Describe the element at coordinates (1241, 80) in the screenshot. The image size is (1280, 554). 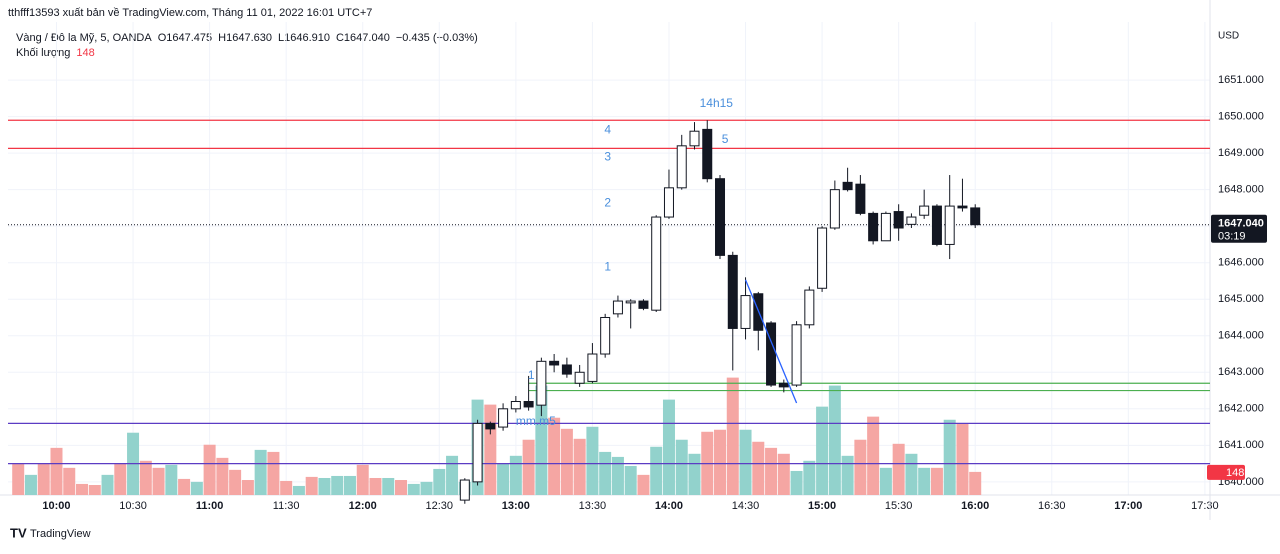
I see `y-tick-label: 1651.000` at that location.